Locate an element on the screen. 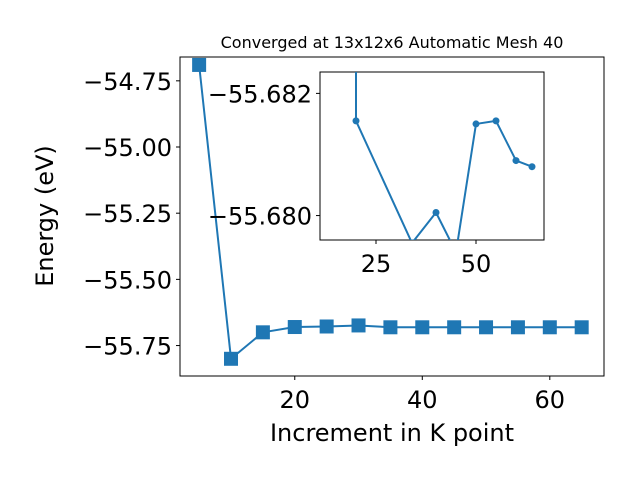 This screenshot has width=640, height=480. y-axis-label: Energy (eV) is located at coordinates (45, 216).